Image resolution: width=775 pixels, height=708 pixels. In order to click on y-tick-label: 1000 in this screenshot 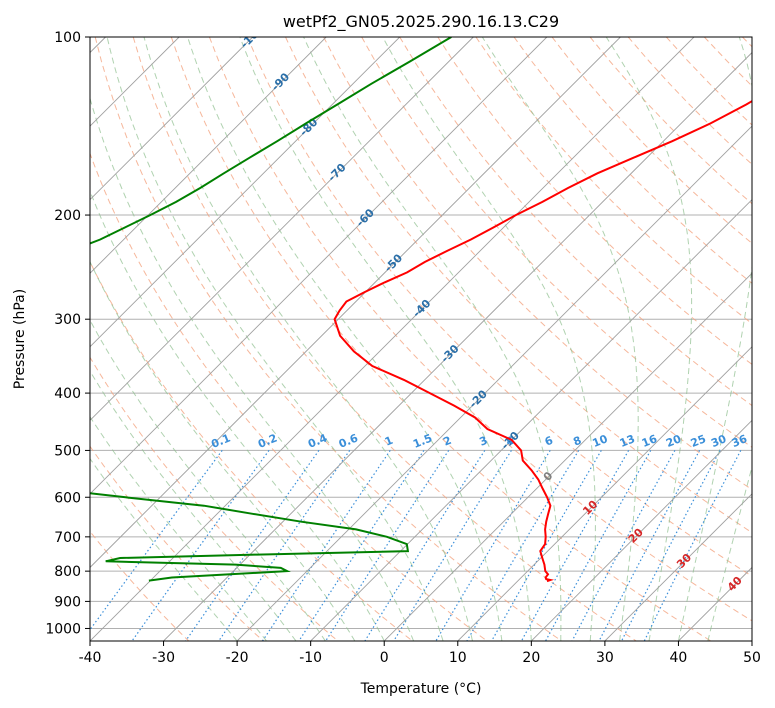, I will do `click(63, 629)`.